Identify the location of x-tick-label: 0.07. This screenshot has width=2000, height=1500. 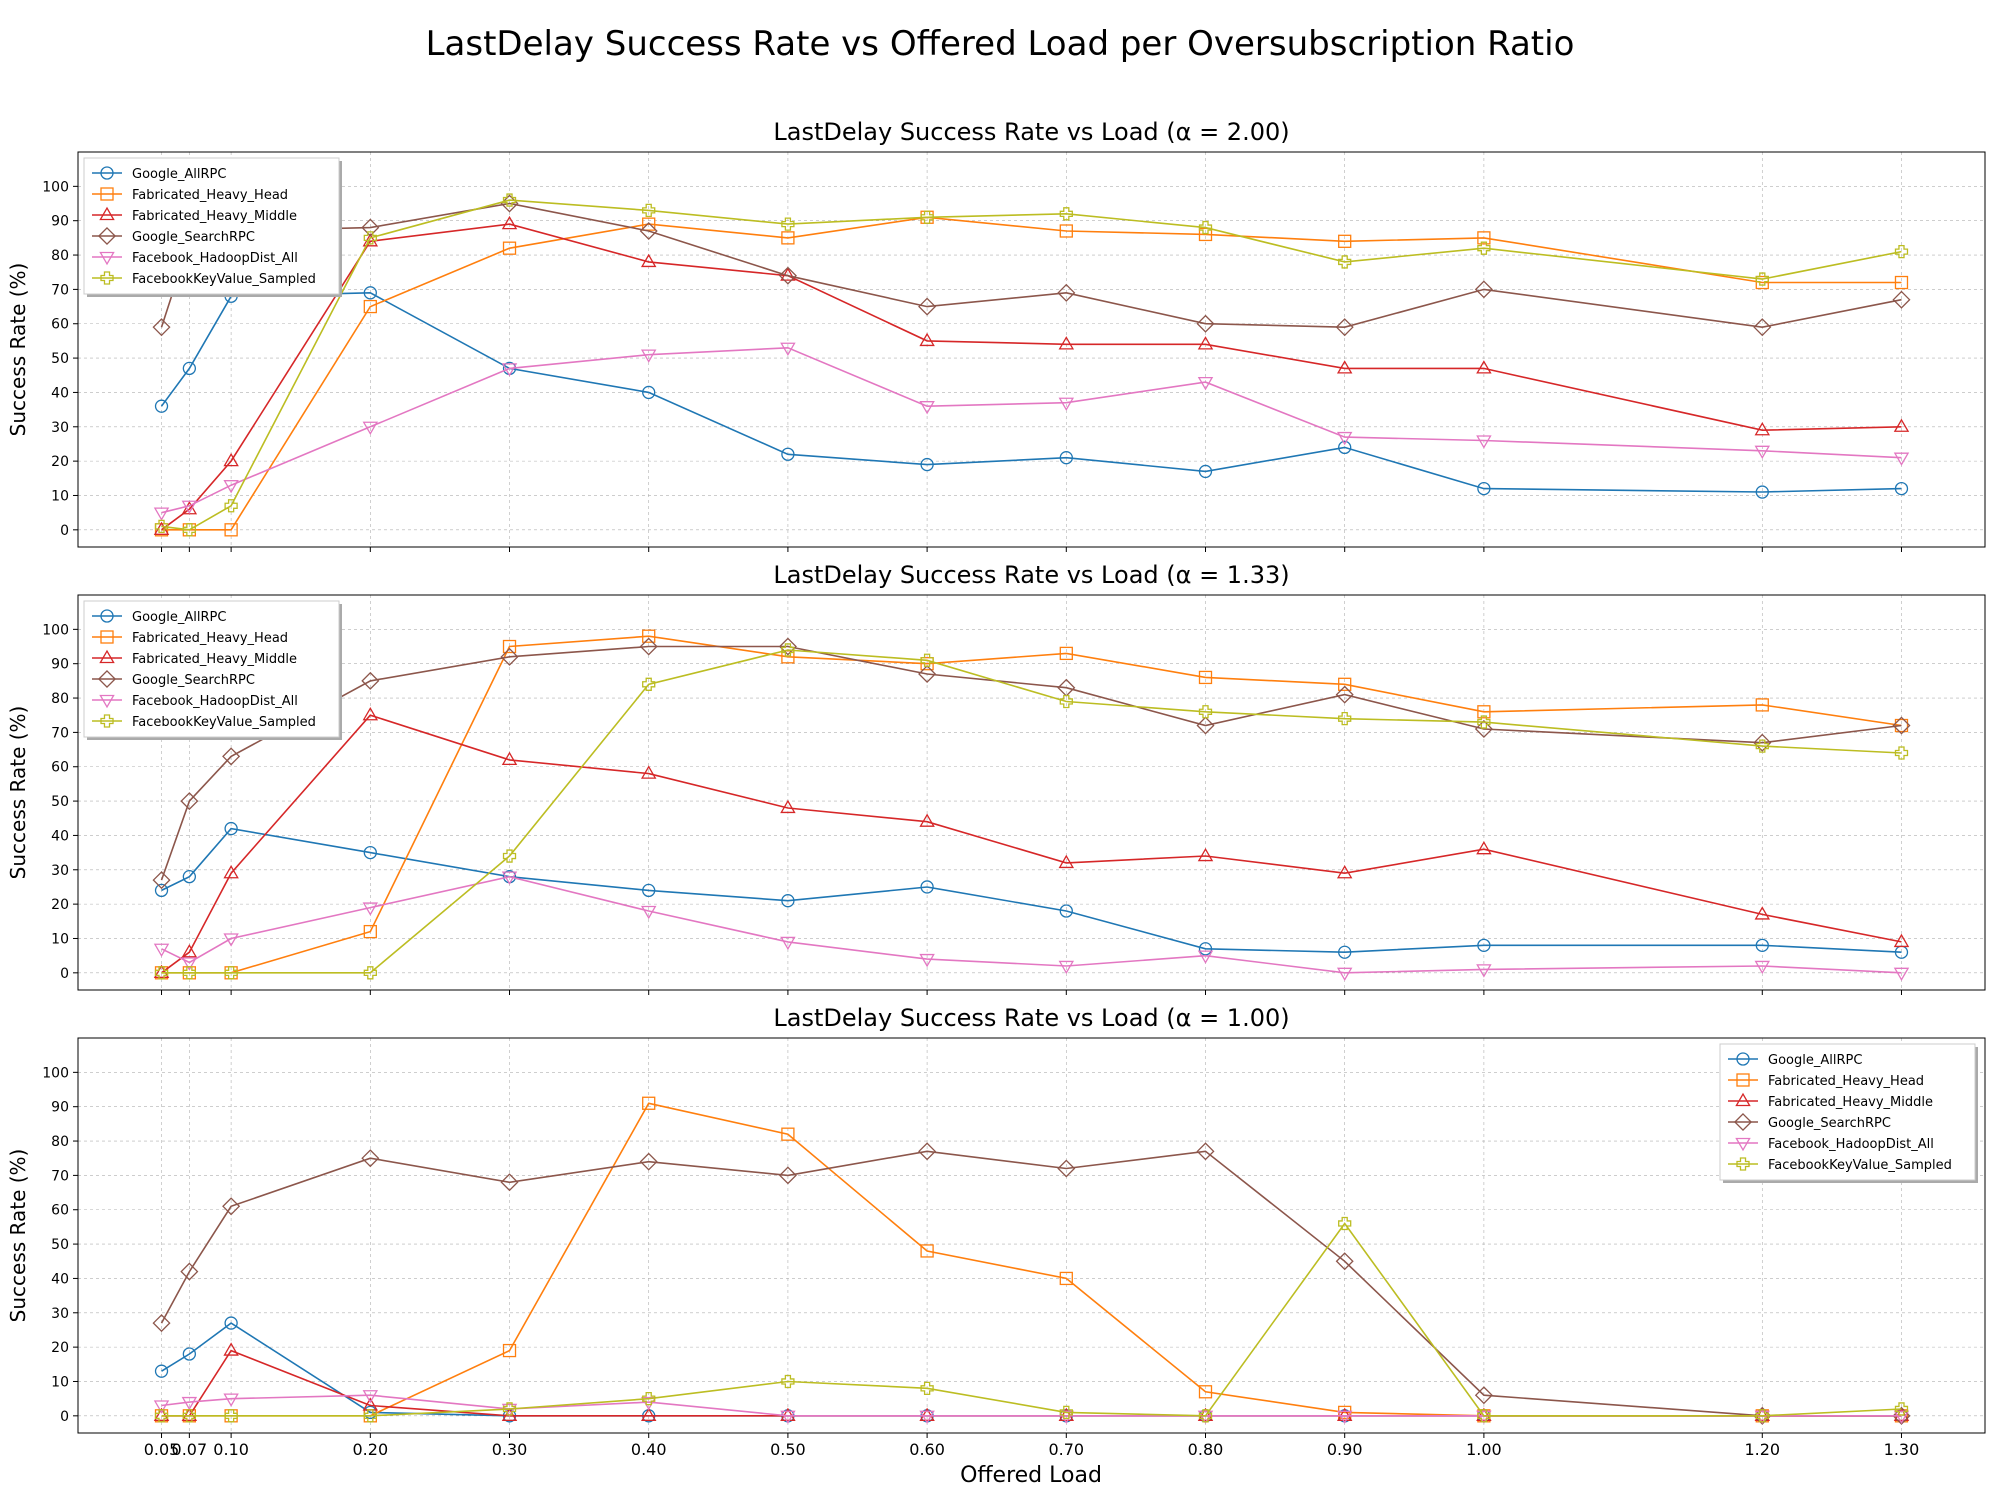
(190, 1449).